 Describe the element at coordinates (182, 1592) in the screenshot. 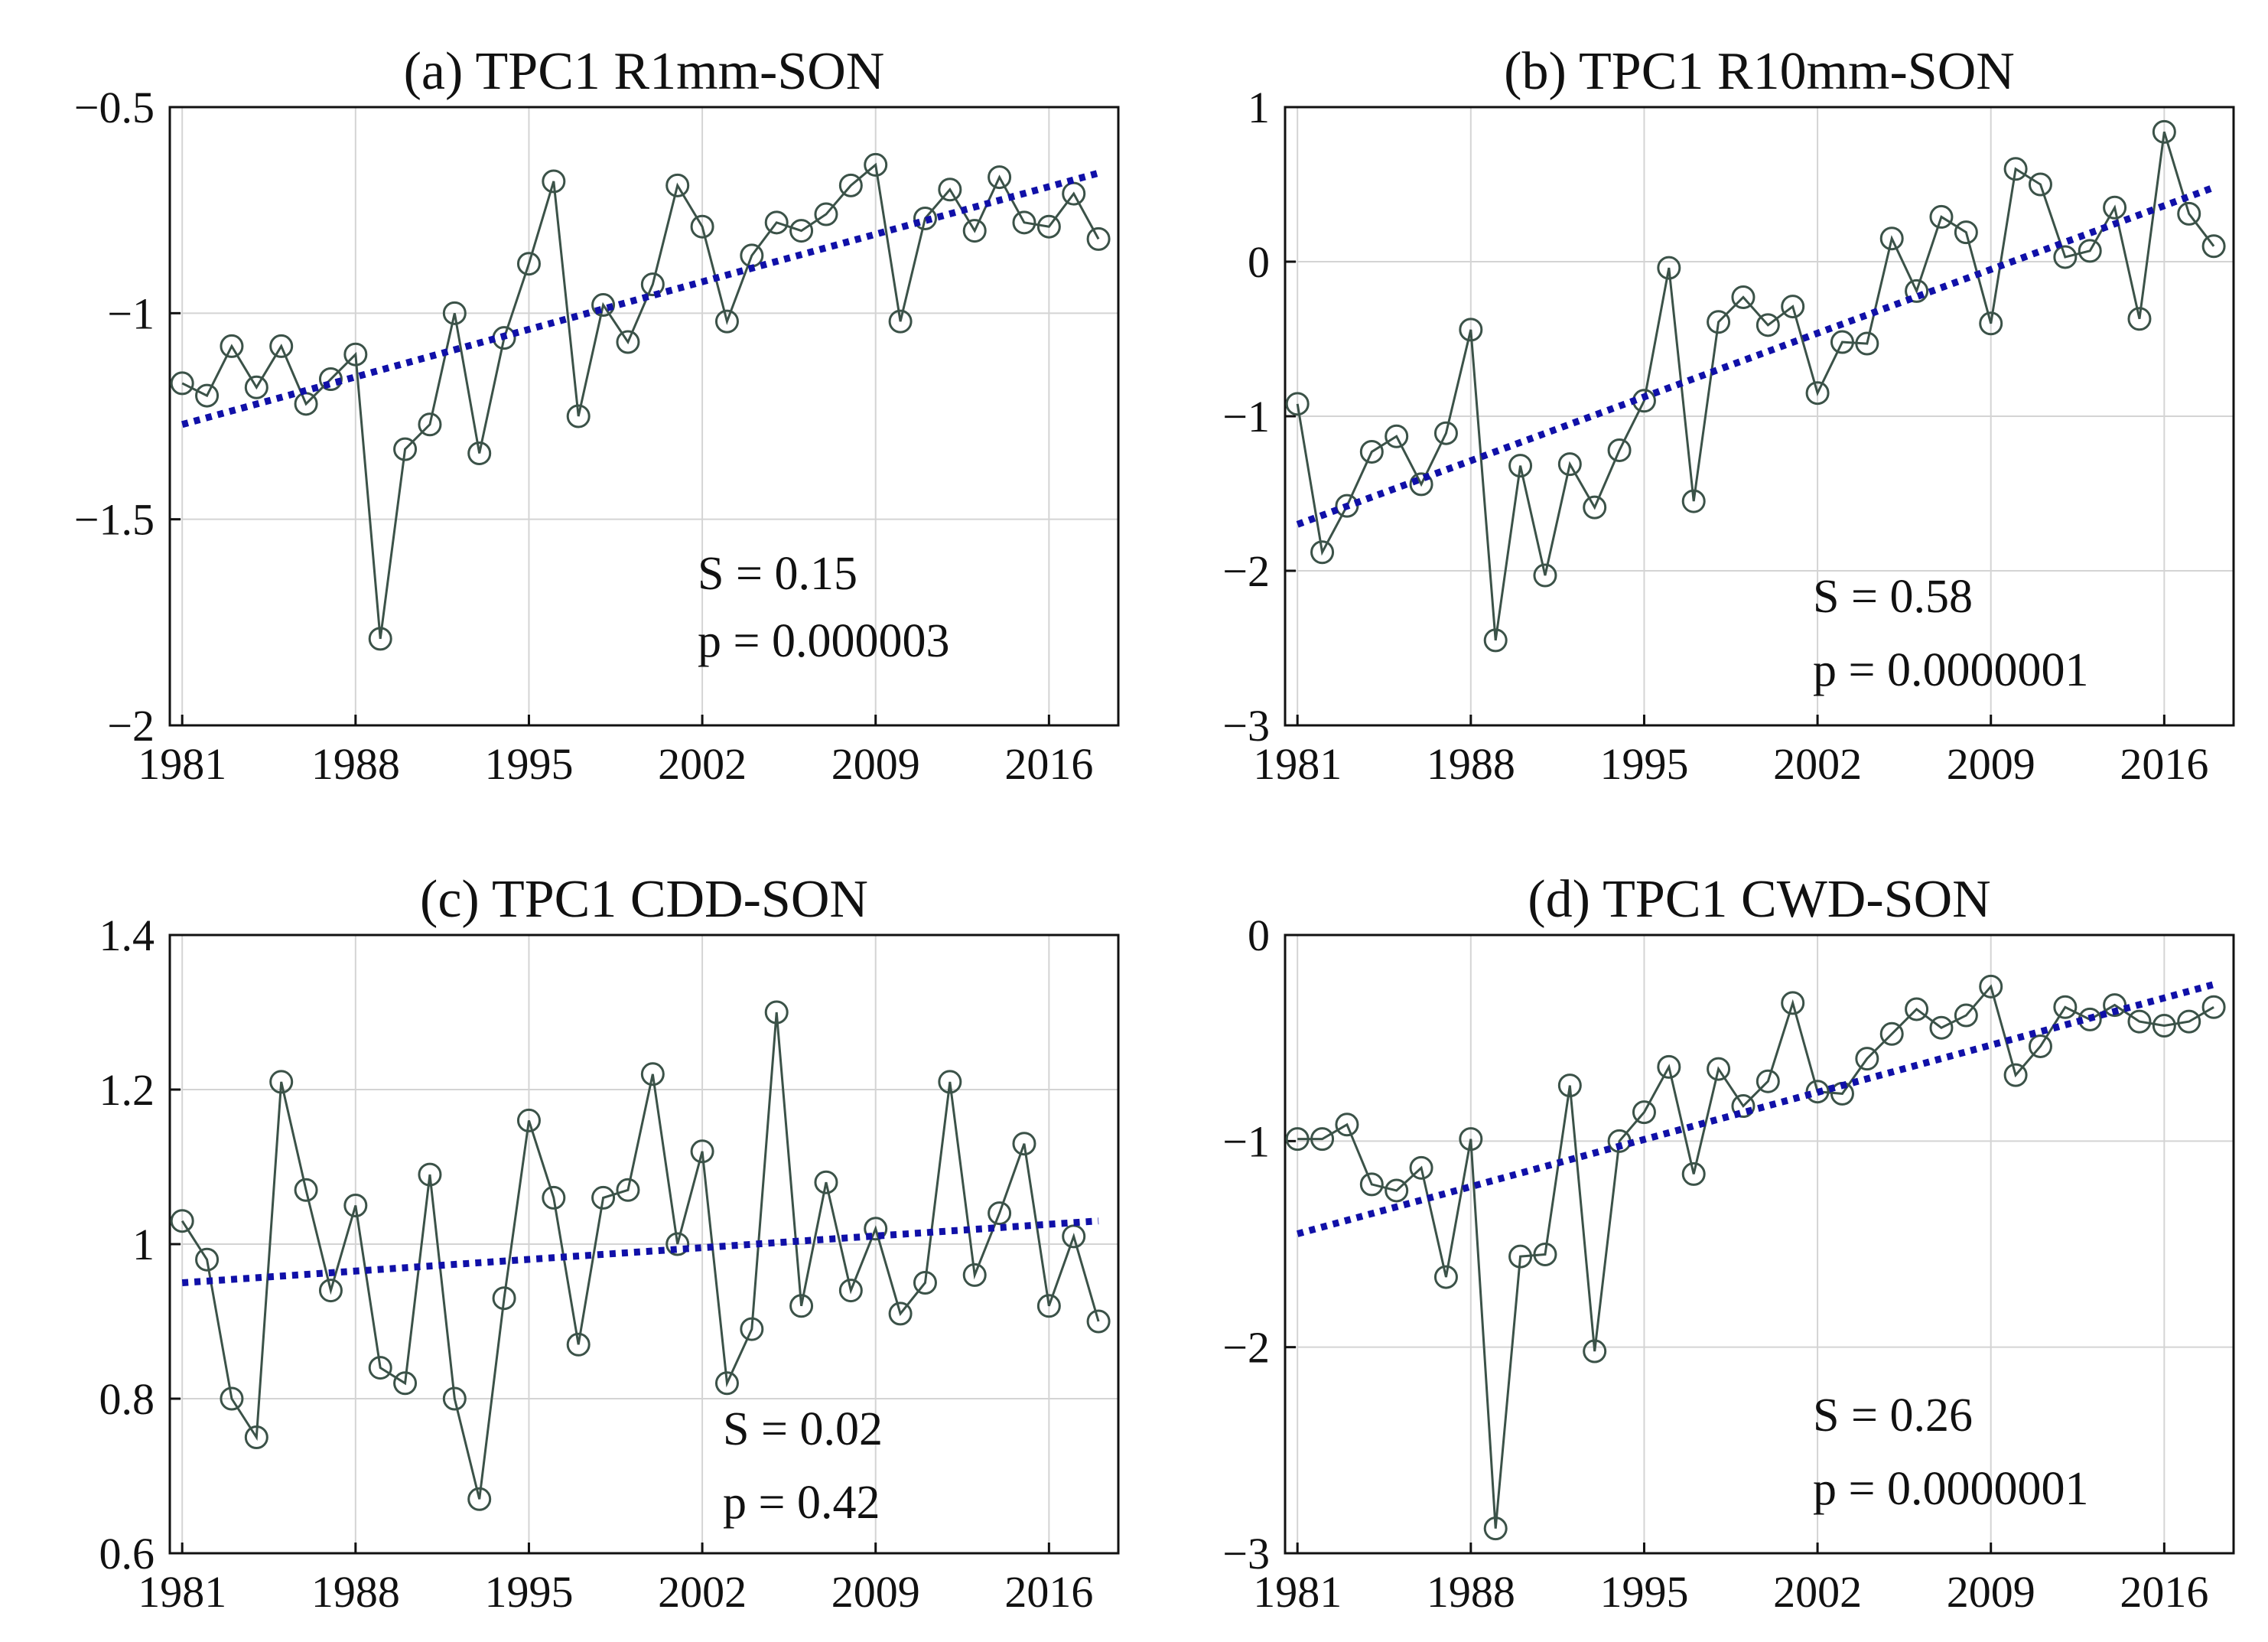

I see `x-tick-label: 1981` at that location.